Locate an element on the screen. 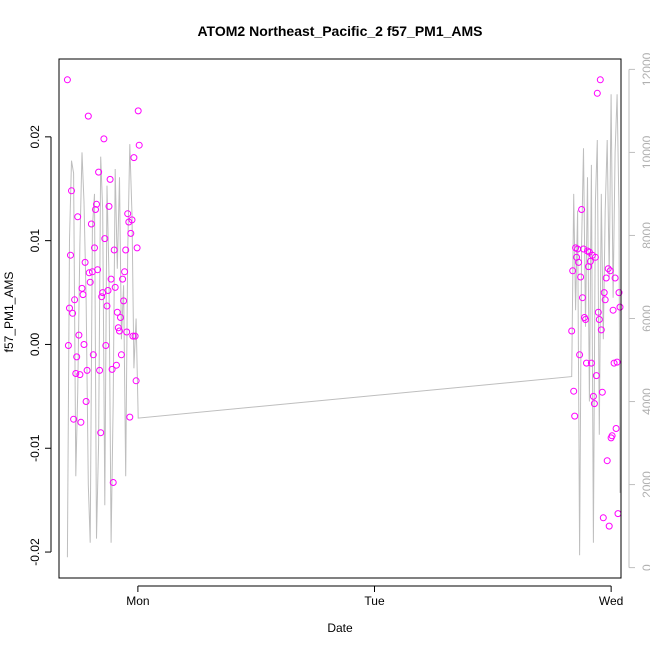  y-right-tick-label: 4000 is located at coordinates (645, 401).